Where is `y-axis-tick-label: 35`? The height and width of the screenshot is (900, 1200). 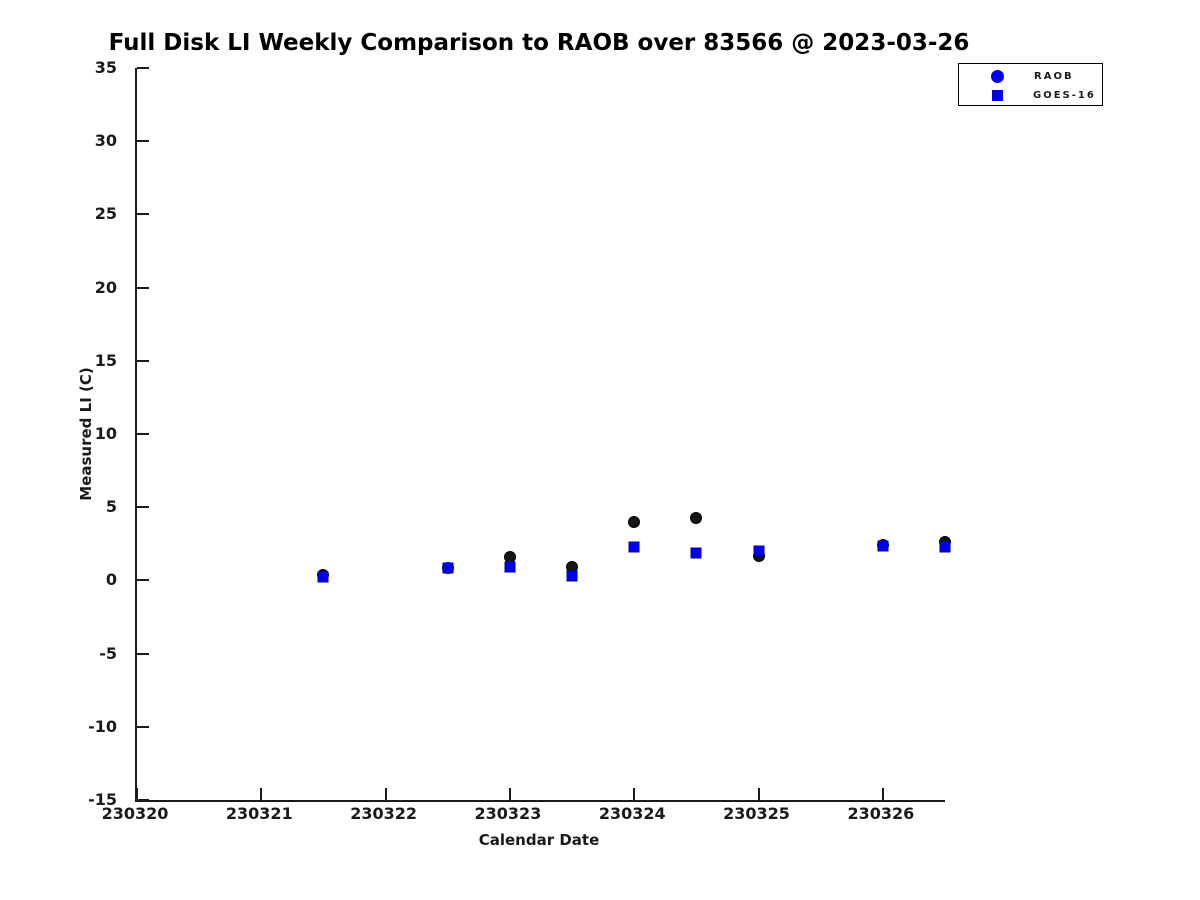
y-axis-tick-label: 35 is located at coordinates (105, 67).